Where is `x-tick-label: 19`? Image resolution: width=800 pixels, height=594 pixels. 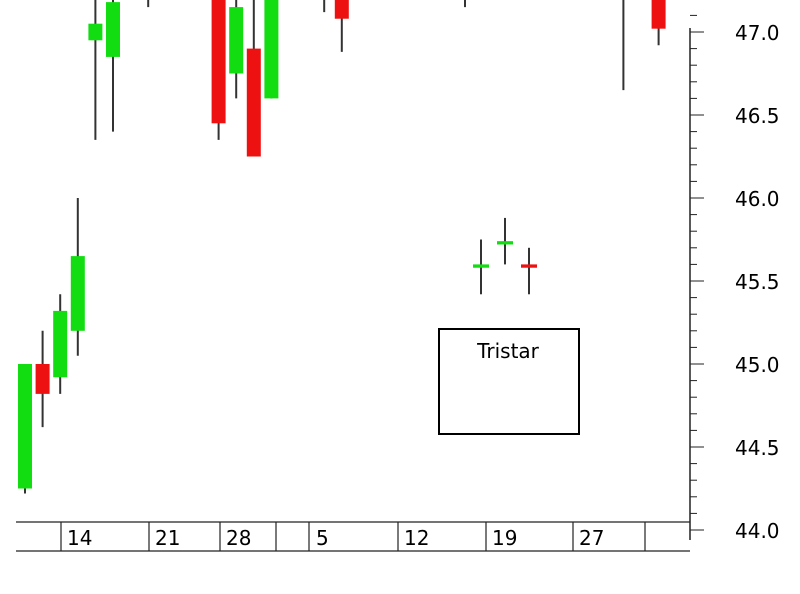
x-tick-label: 19 is located at coordinates (504, 538).